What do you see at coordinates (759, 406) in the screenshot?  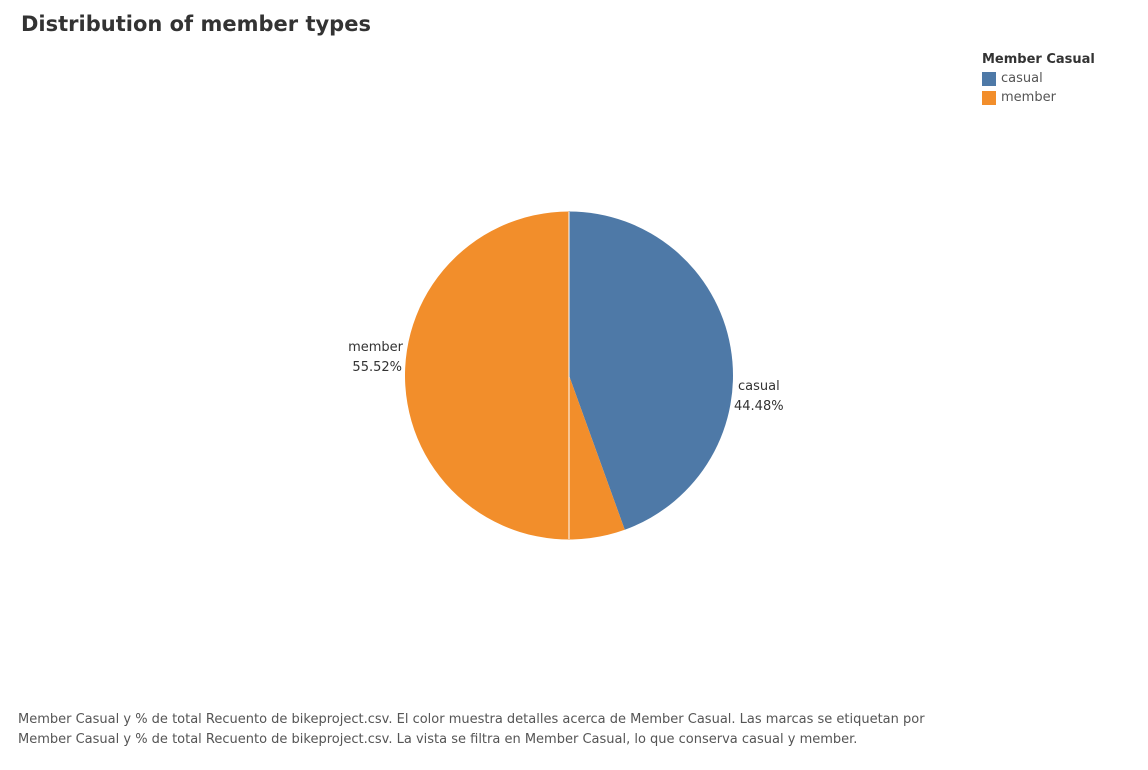 I see `slice-label-casual-value: 44.48%` at bounding box center [759, 406].